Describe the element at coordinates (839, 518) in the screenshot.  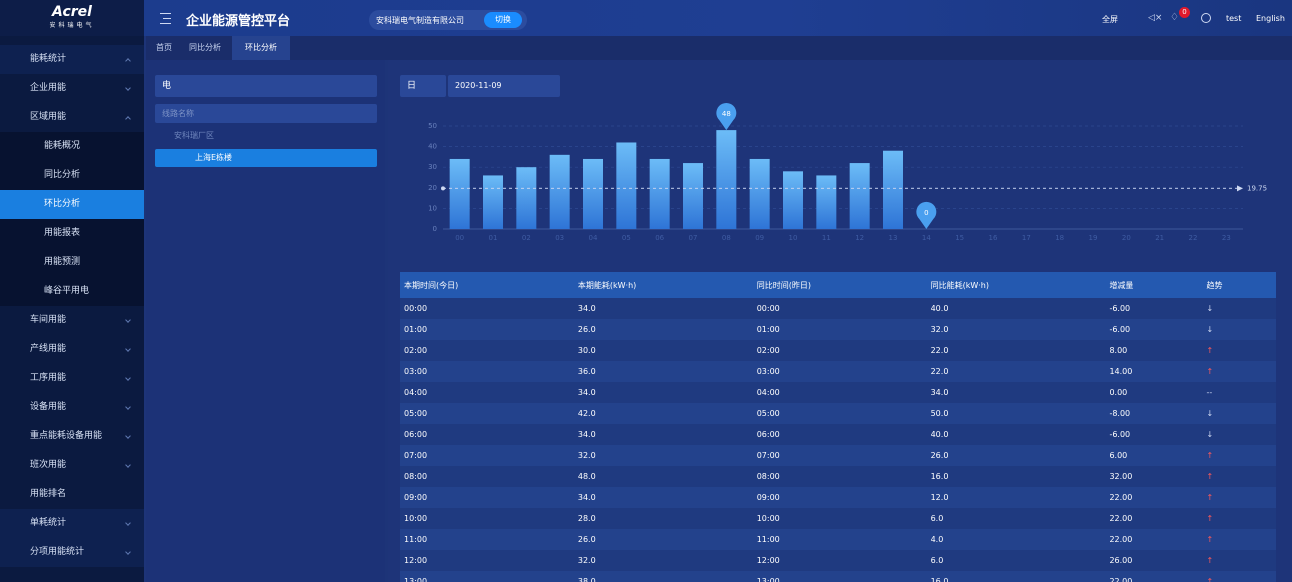
I see `table-cell: 10:00` at that location.